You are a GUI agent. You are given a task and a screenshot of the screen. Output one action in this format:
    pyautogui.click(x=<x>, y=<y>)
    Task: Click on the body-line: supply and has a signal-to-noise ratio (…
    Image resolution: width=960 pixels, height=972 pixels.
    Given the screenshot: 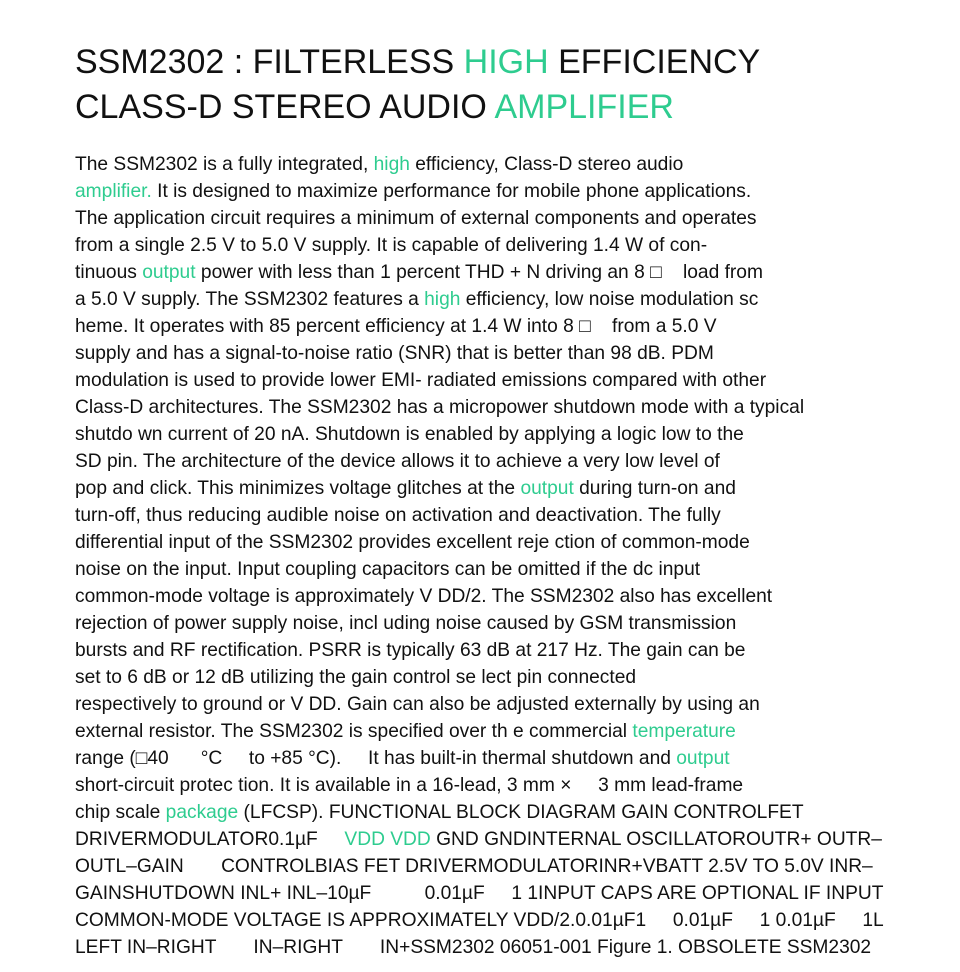 What is the action you would take?
    pyautogui.click(x=517, y=353)
    